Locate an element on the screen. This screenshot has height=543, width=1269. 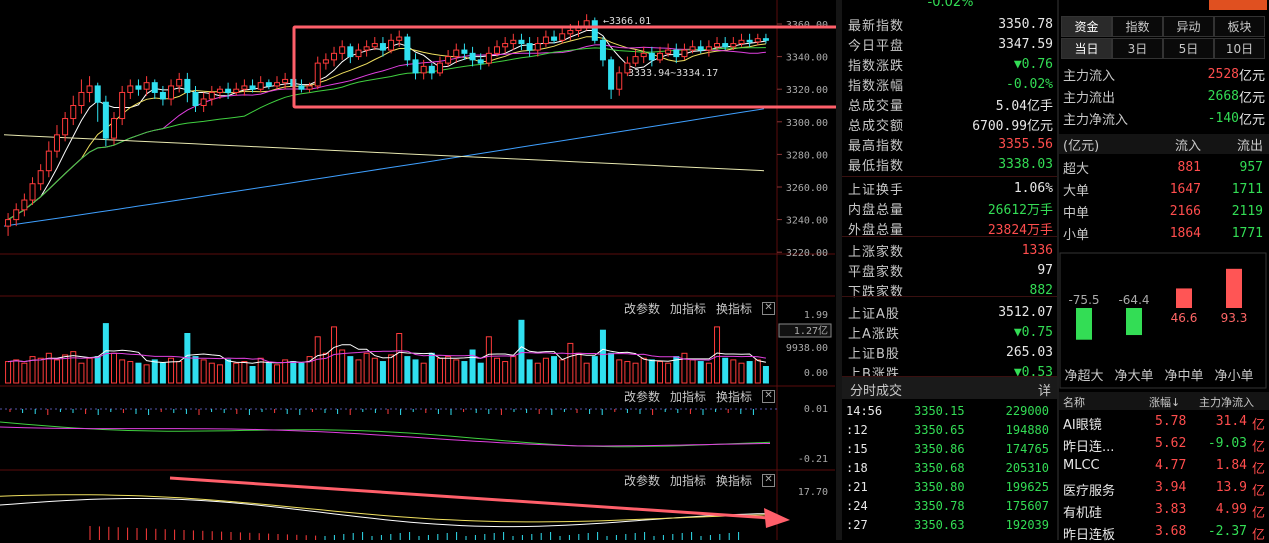
indicator1-panel-controls: 改参数 加指标 换指标 ✕ is located at coordinates (700, 396).